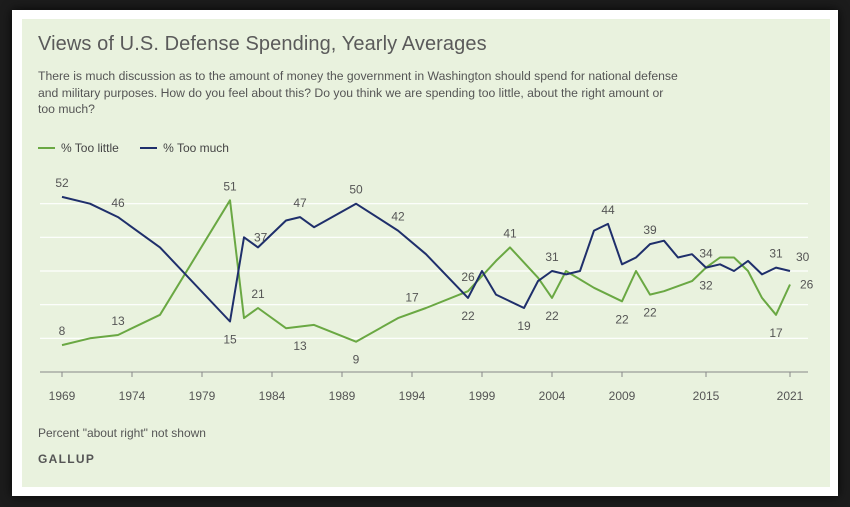 This screenshot has height=507, width=850. What do you see at coordinates (803, 257) in the screenshot?
I see `data-label: 30` at bounding box center [803, 257].